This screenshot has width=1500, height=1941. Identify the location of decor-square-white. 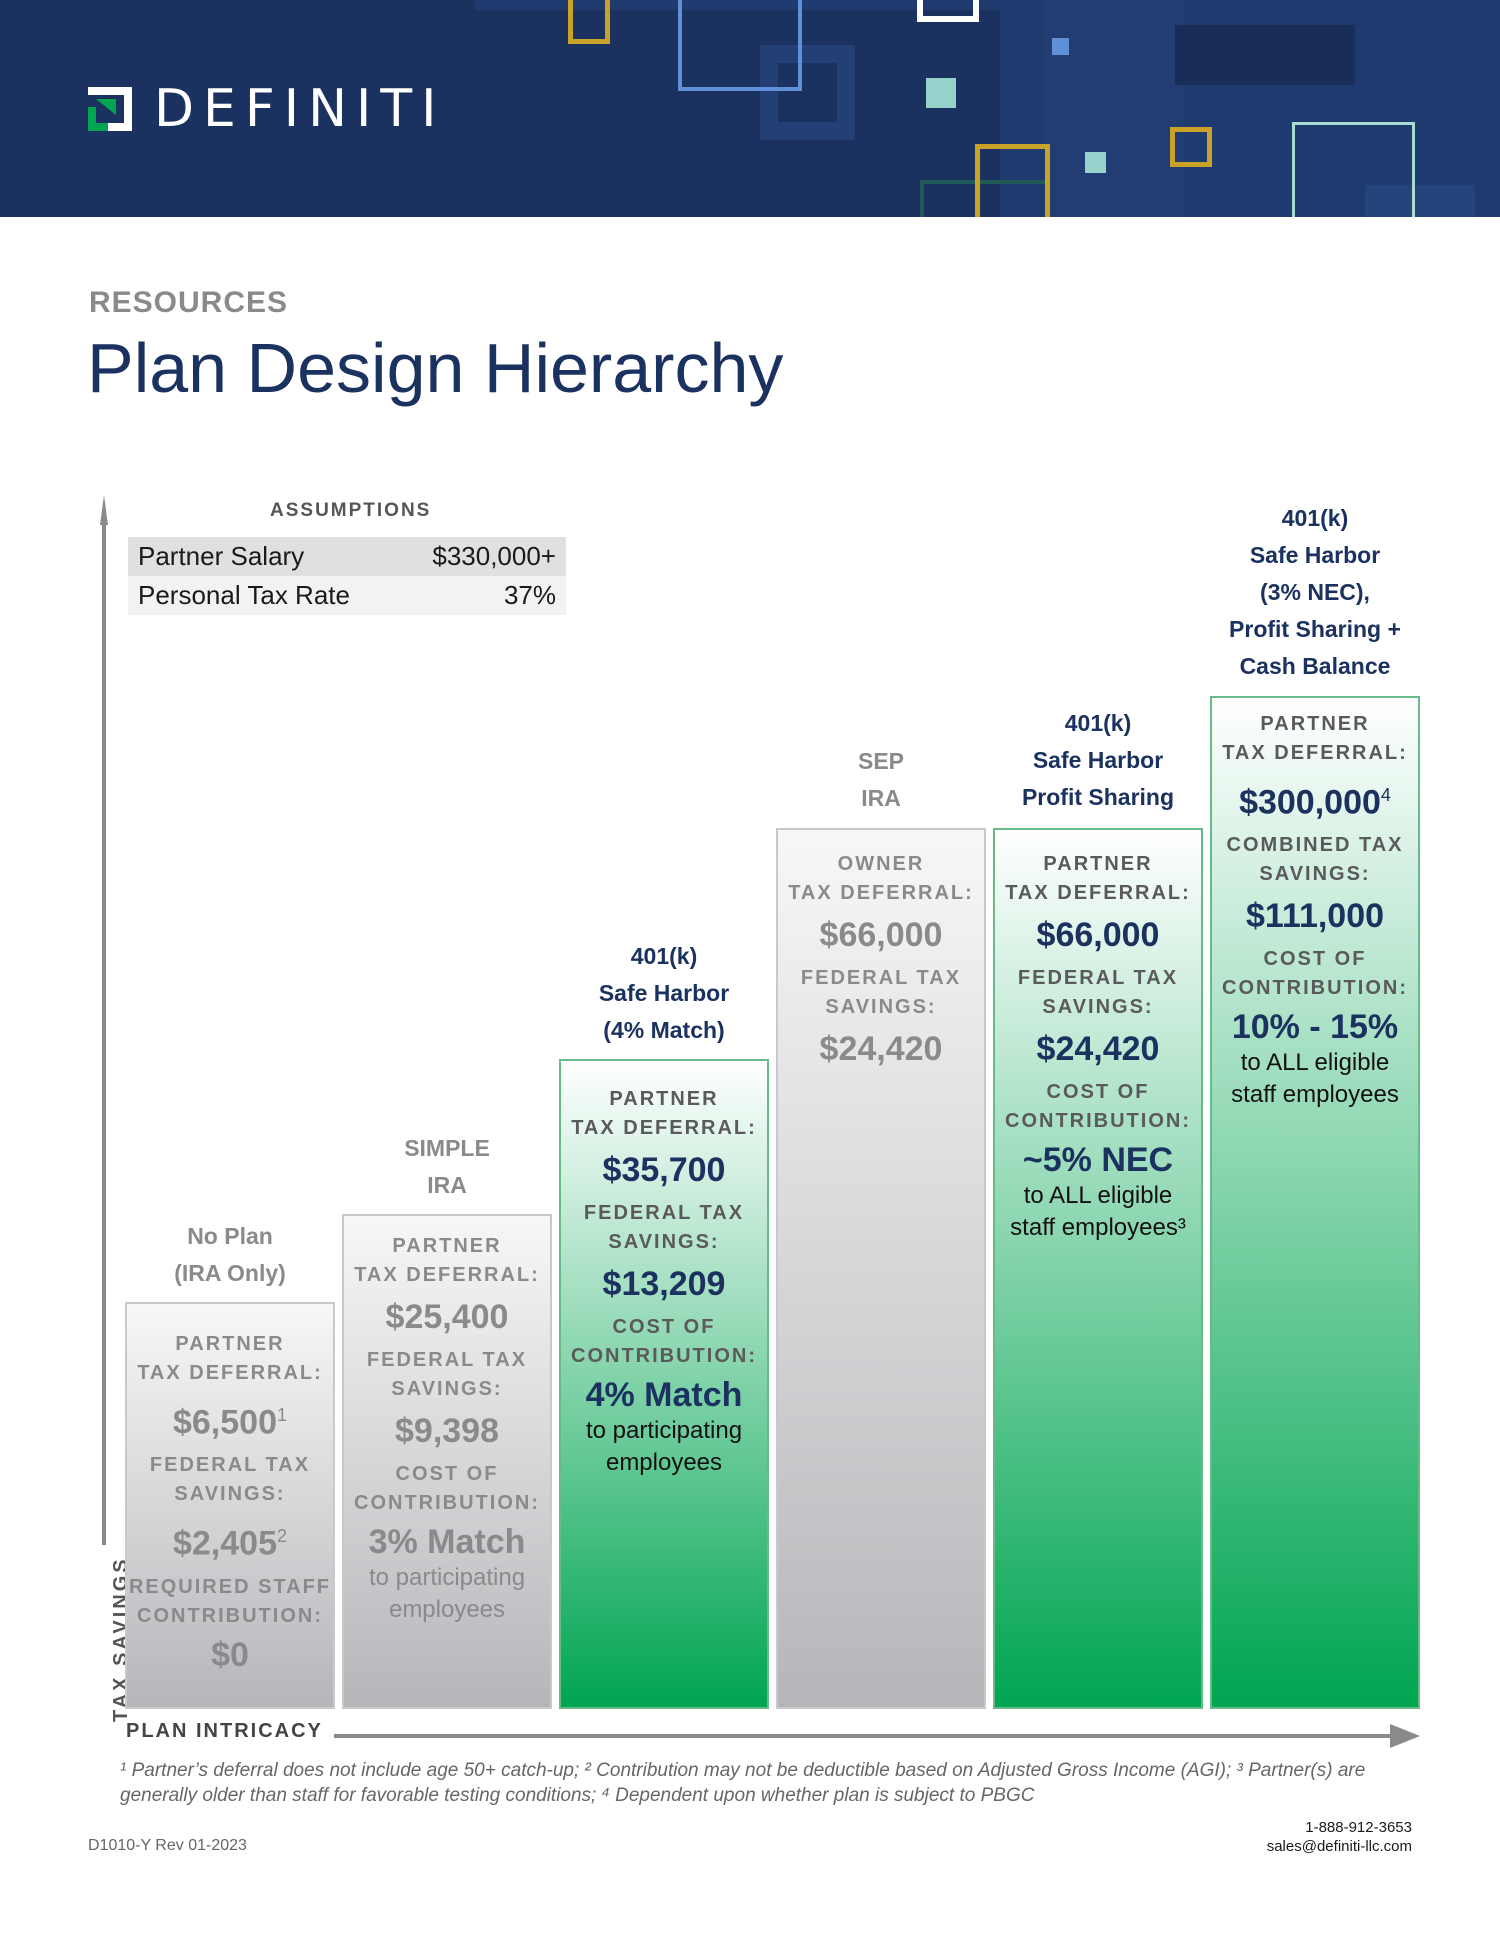
(948, 11).